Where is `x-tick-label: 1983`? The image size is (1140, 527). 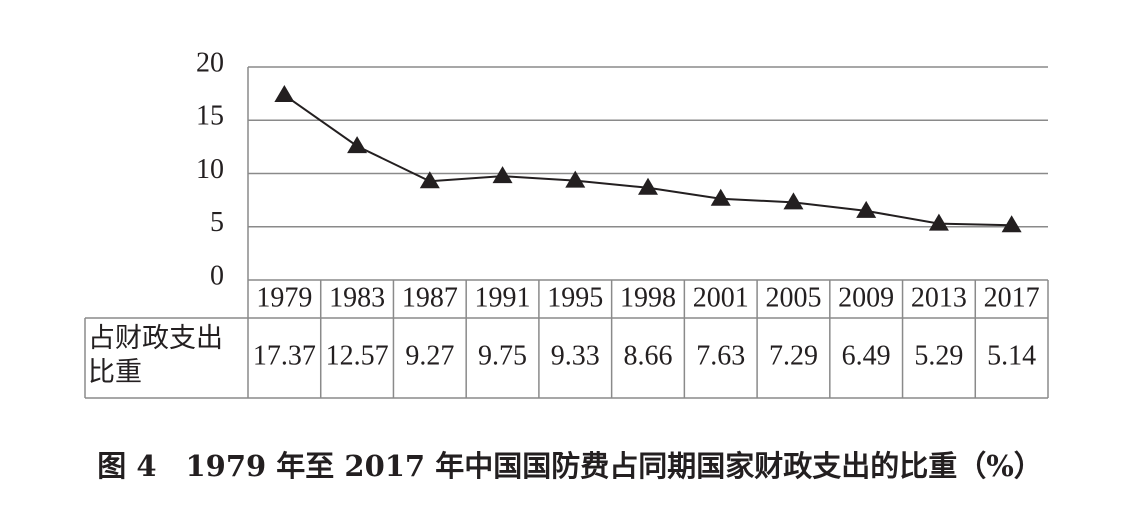
x-tick-label: 1983 is located at coordinates (357, 297).